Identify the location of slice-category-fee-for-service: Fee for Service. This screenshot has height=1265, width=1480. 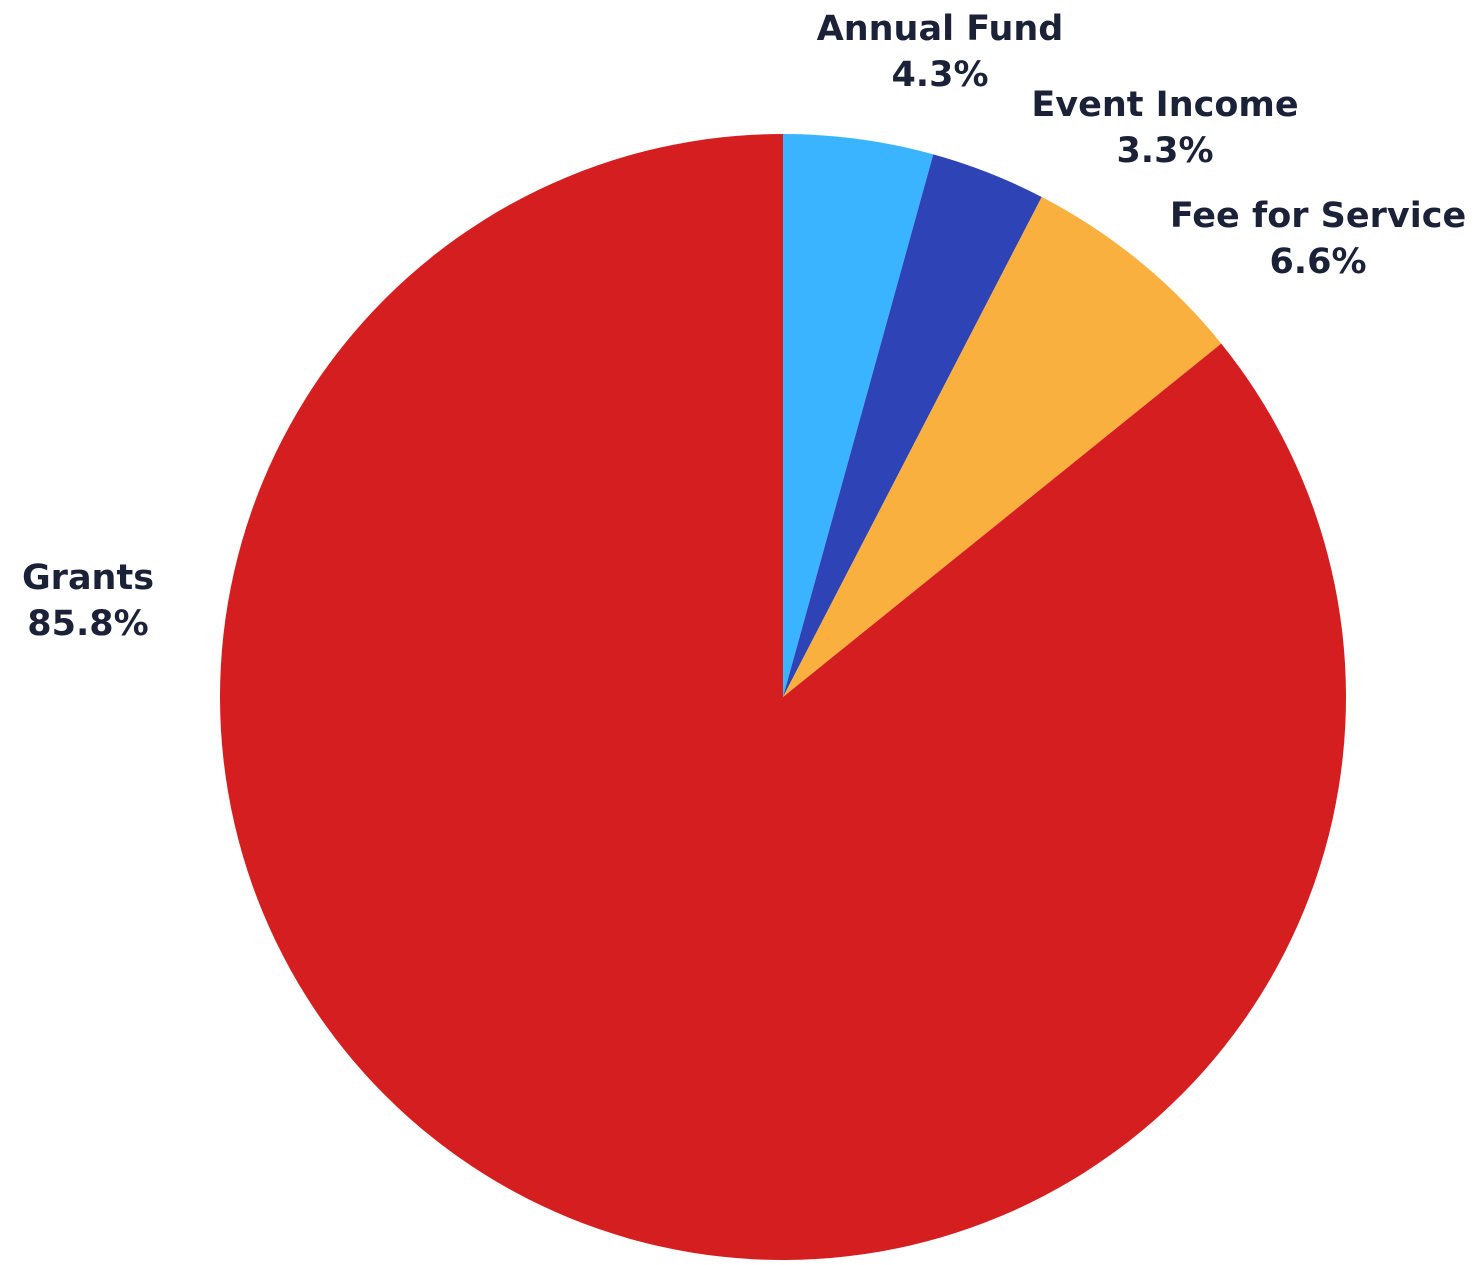
(1318, 216).